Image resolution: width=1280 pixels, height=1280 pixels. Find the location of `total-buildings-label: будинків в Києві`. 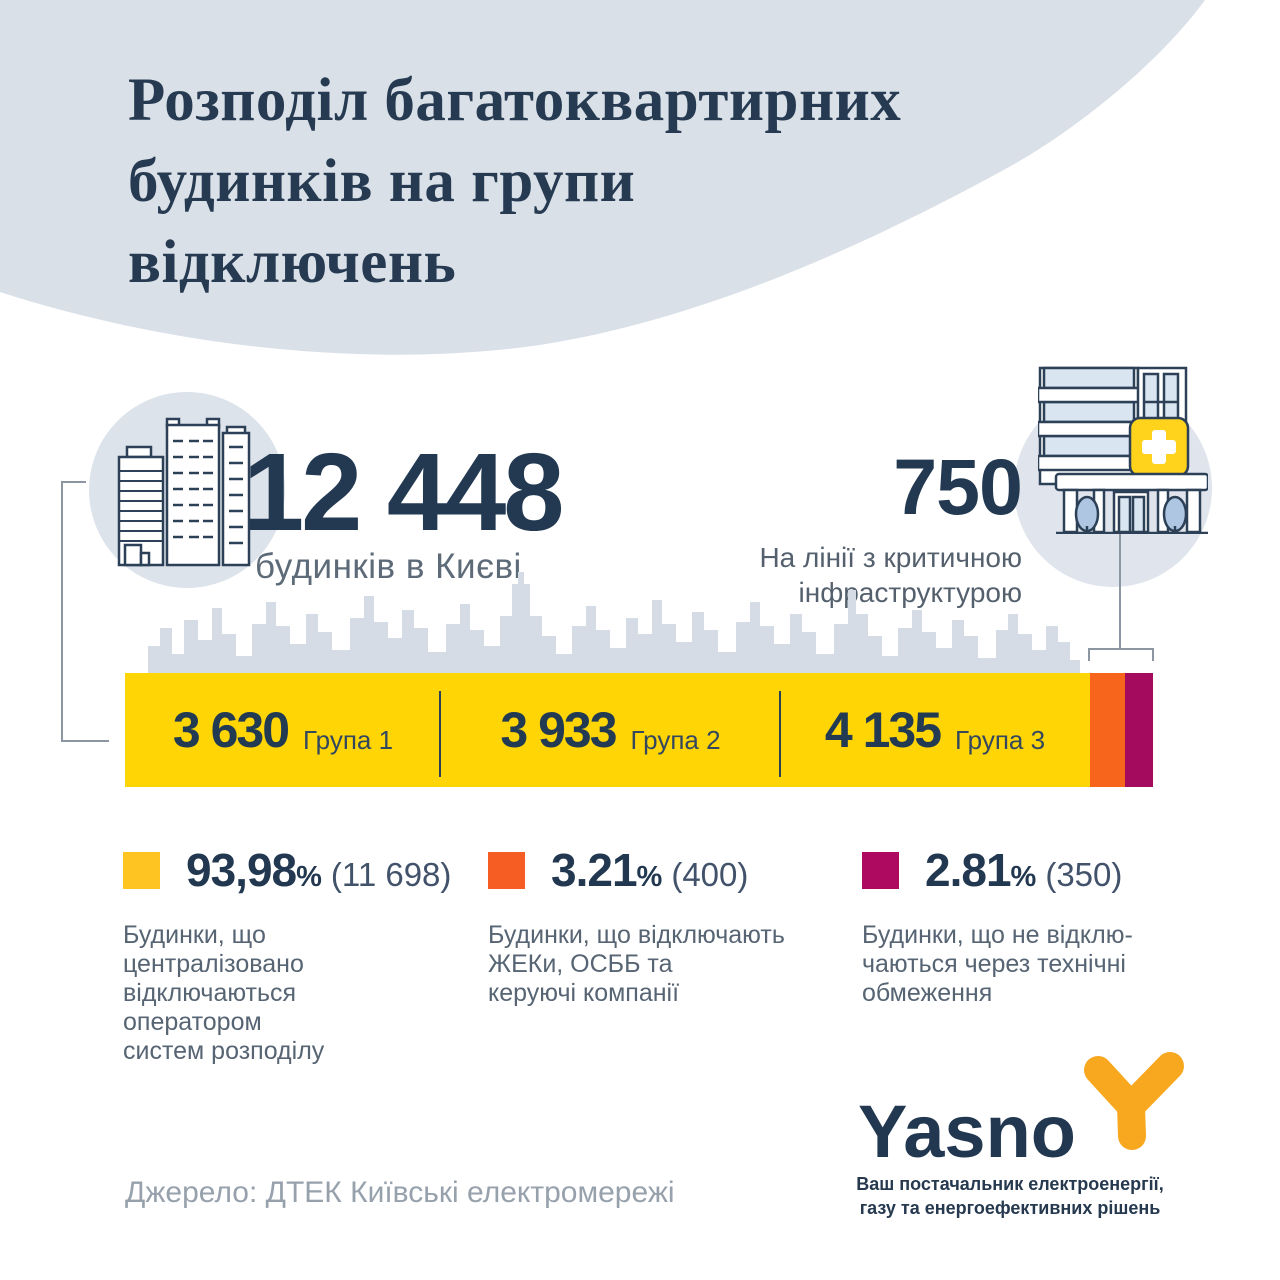

total-buildings-label: будинків в Києві is located at coordinates (388, 566).